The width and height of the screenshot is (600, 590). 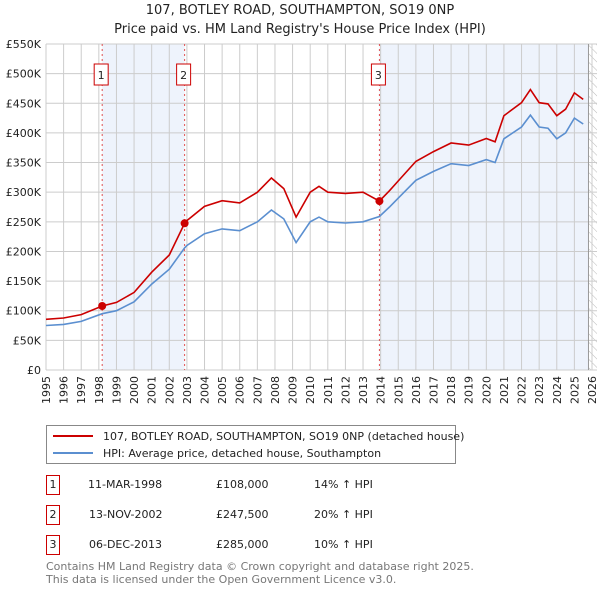 I want to click on y-tick-label: £200K, so click(x=24, y=251).